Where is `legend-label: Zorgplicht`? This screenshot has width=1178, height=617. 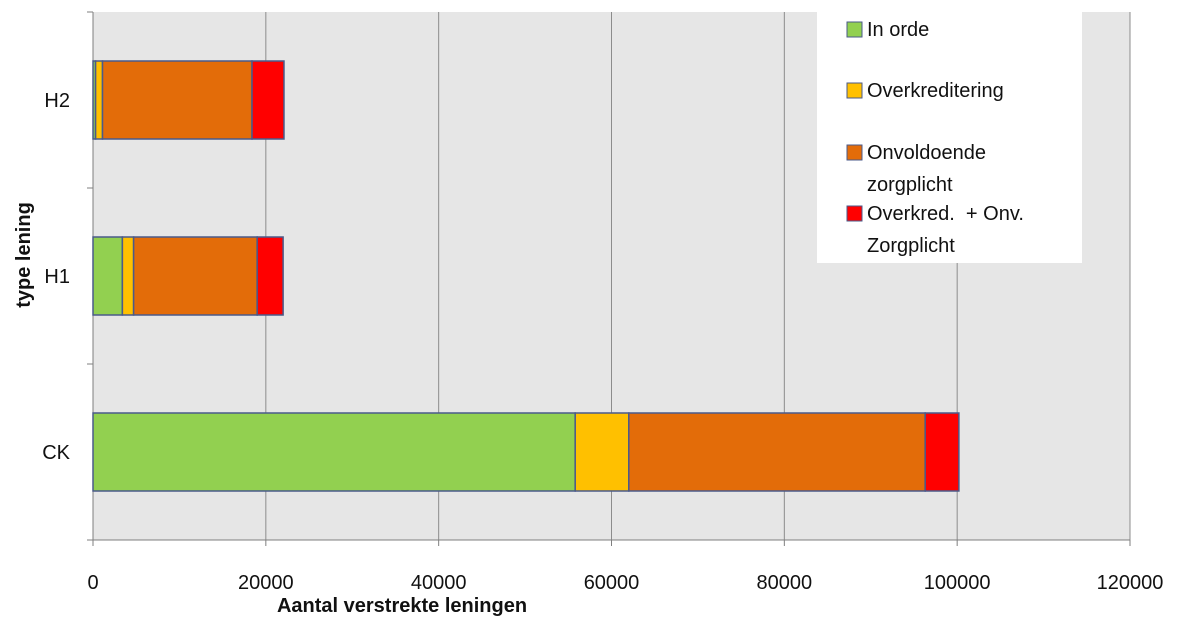
legend-label: Zorgplicht is located at coordinates (911, 246).